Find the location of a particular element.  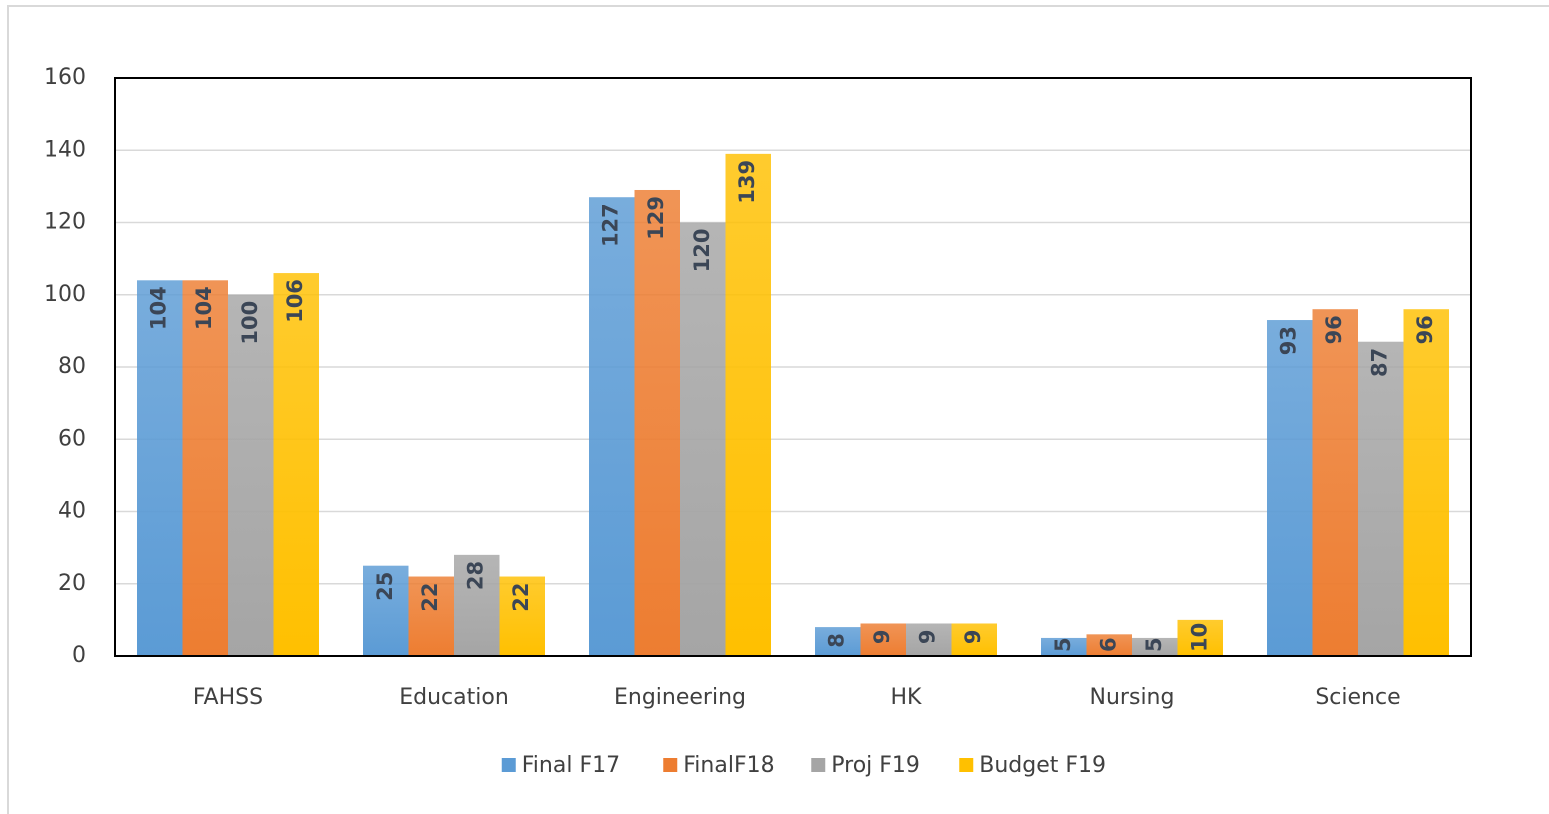

data-label: 25 is located at coordinates (385, 586).